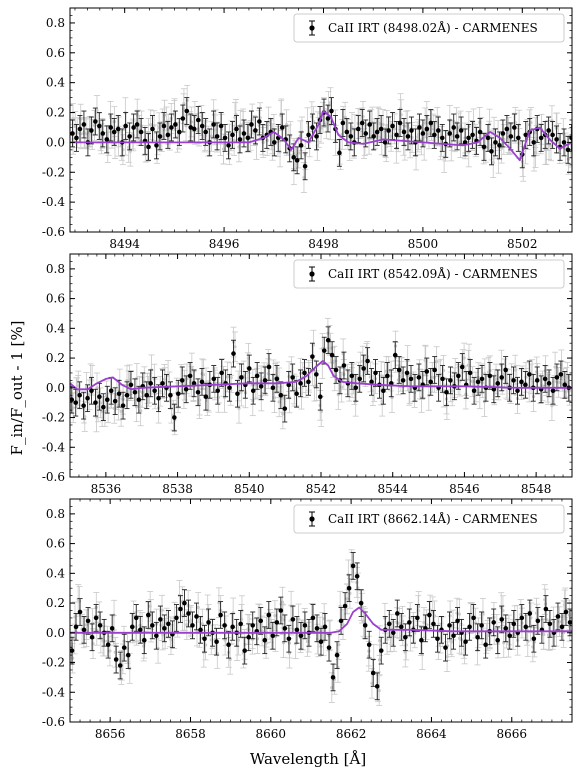 This screenshot has height=777, width=581. I want to click on x-tick-label: 8548, so click(536, 489).